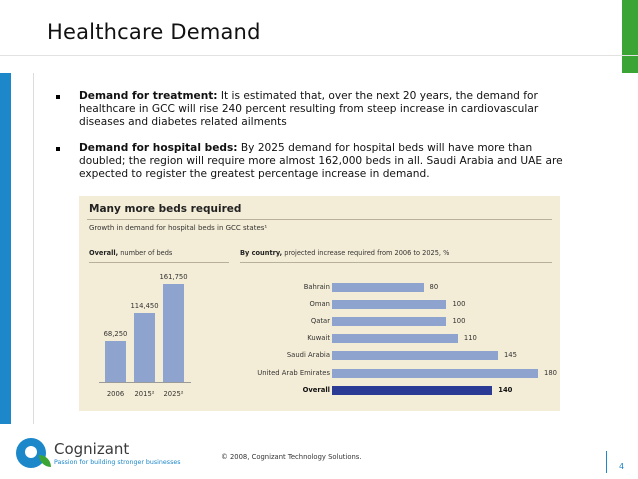 The width and height of the screenshot is (638, 479). I want to click on accent-bar-blue, so click(5, 248).